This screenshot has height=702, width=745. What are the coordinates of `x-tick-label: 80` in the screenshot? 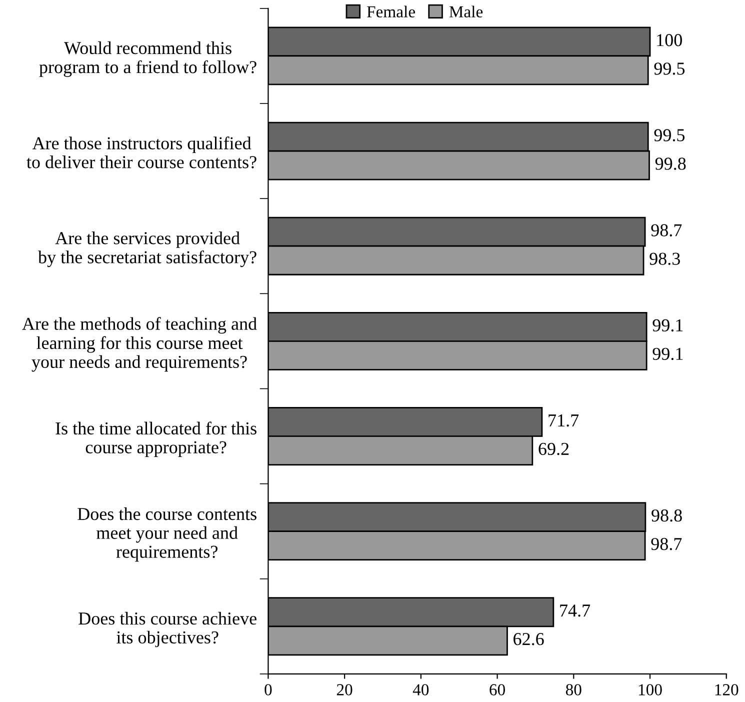 It's located at (574, 690).